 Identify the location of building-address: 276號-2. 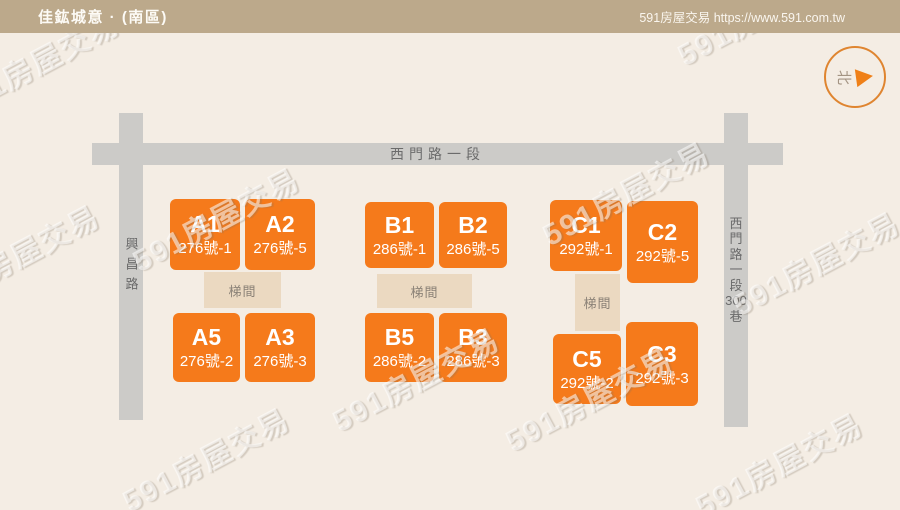
(206, 361).